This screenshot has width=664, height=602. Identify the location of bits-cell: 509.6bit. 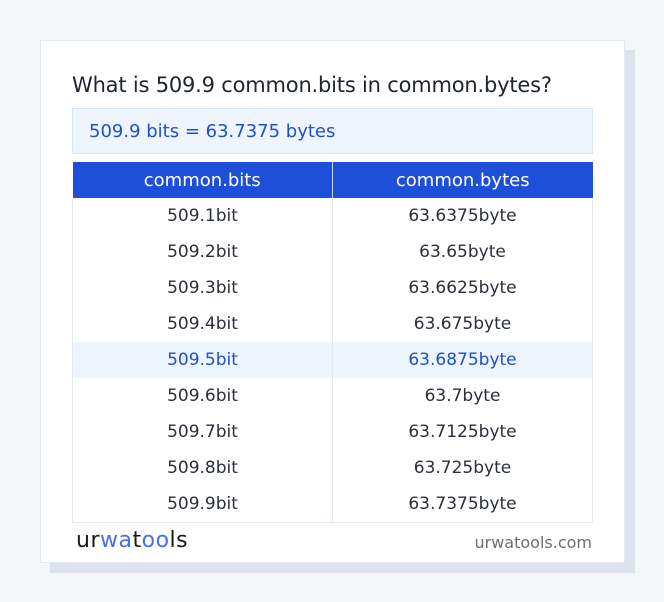
(202, 396).